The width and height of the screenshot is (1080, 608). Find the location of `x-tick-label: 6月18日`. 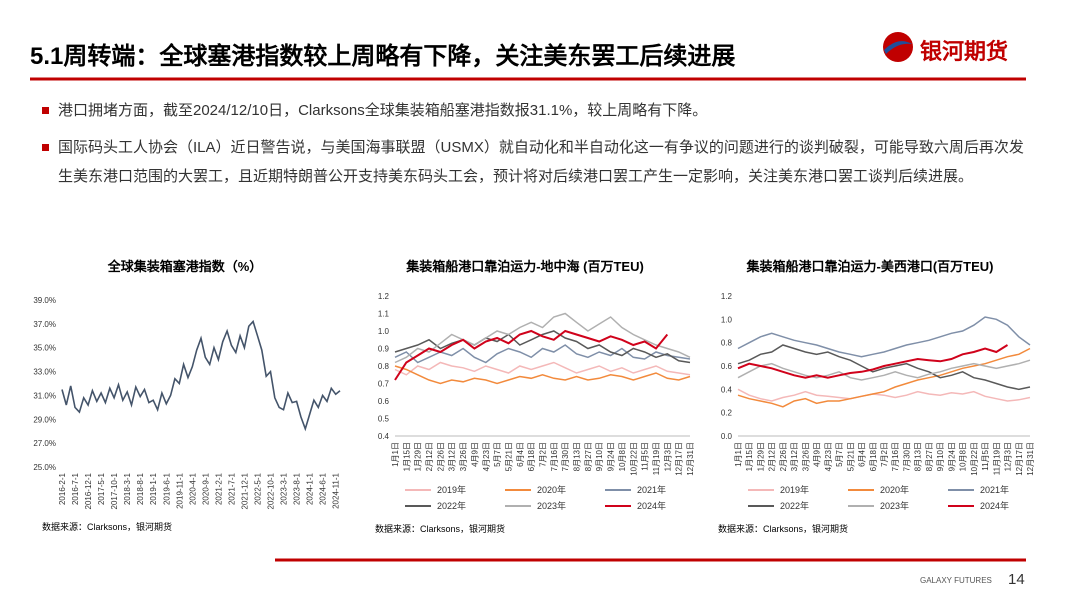

x-tick-label: 6月18日 is located at coordinates (531, 456).